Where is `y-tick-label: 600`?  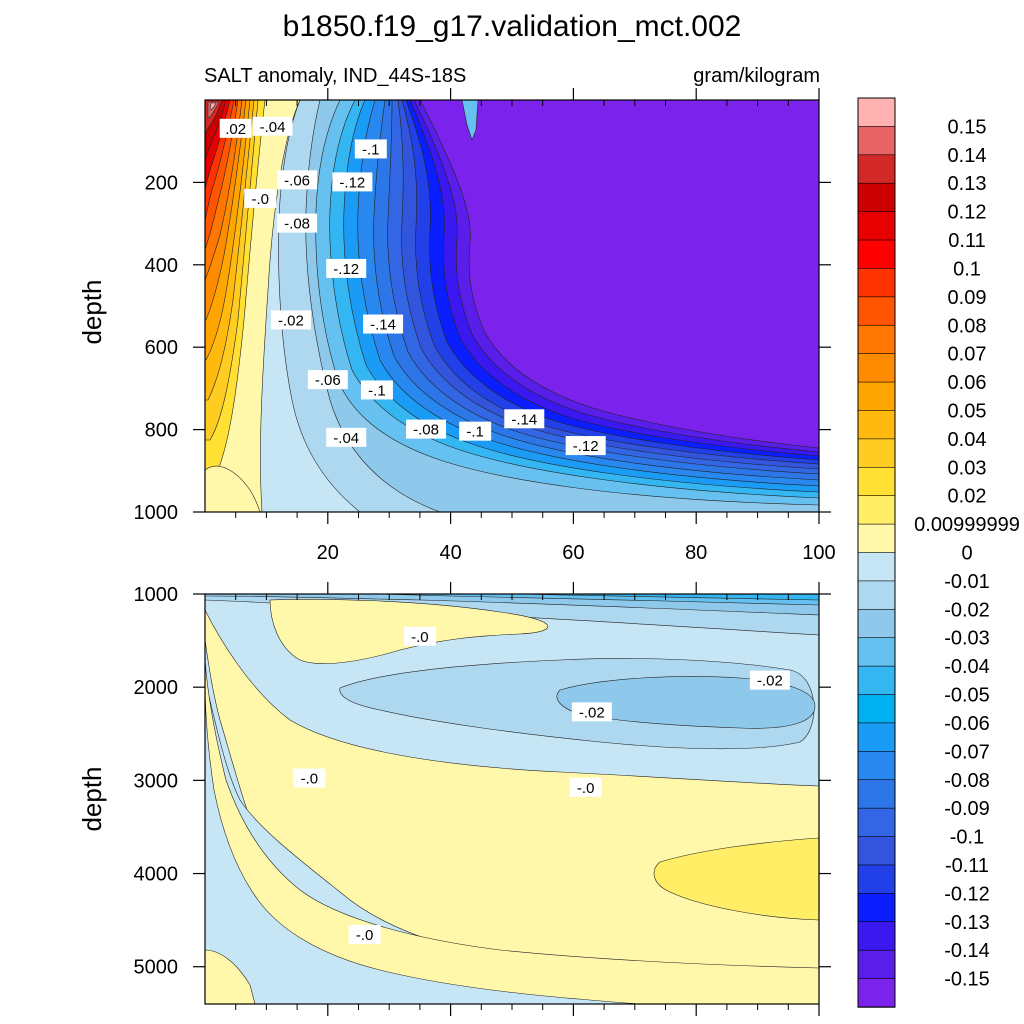
y-tick-label: 600 is located at coordinates (161, 348).